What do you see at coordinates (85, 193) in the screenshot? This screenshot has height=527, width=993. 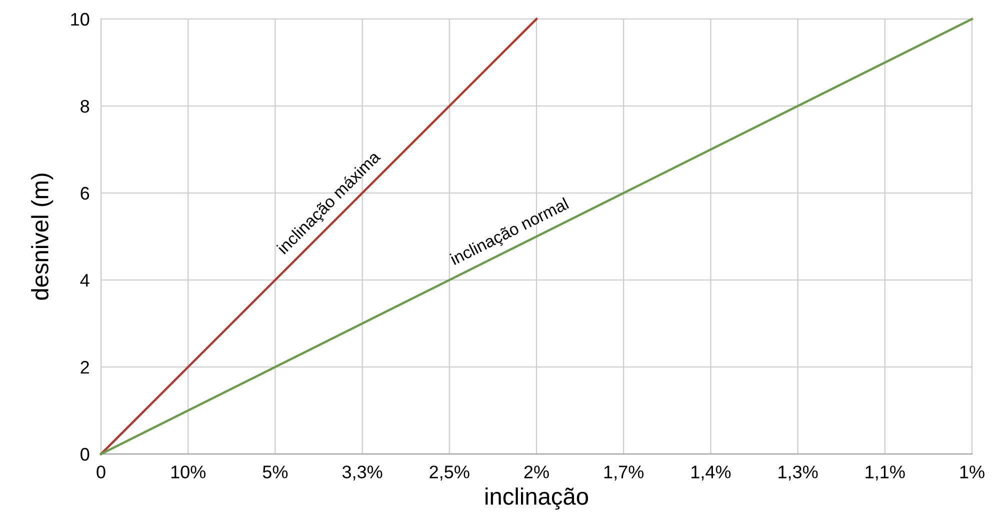 I see `y-tick-label: 6` at bounding box center [85, 193].